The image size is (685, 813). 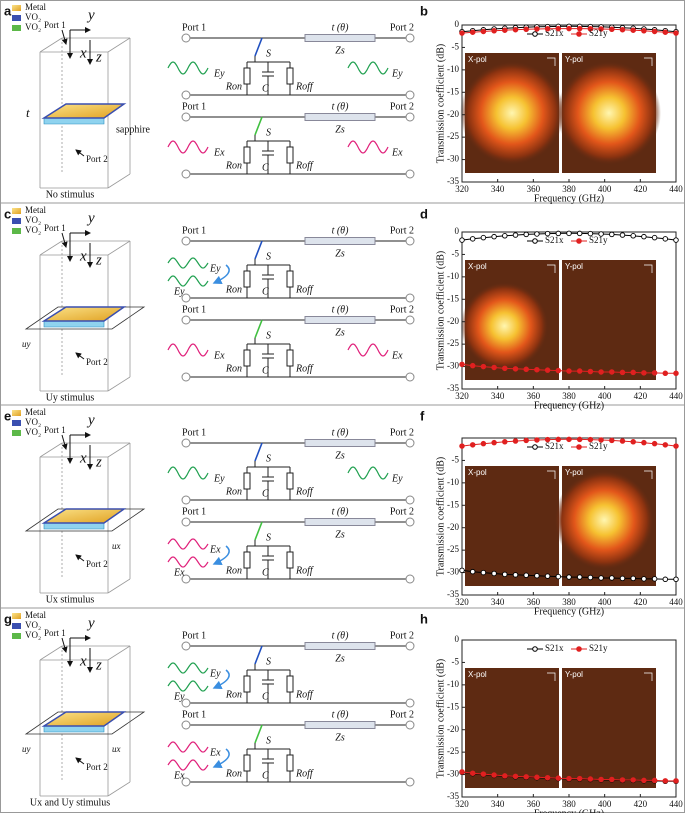 What do you see at coordinates (188, 765) in the screenshot?
I see `wave-reflected` at bounding box center [188, 765].